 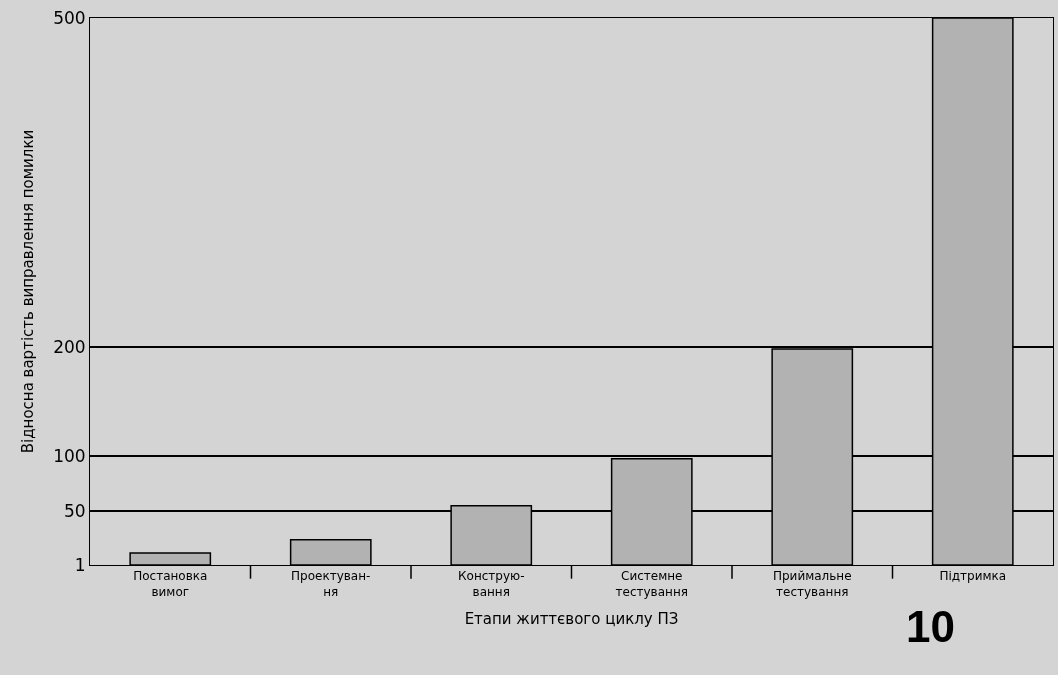 I want to click on x-tick-label: Проектуван- ня, so click(x=331, y=584).